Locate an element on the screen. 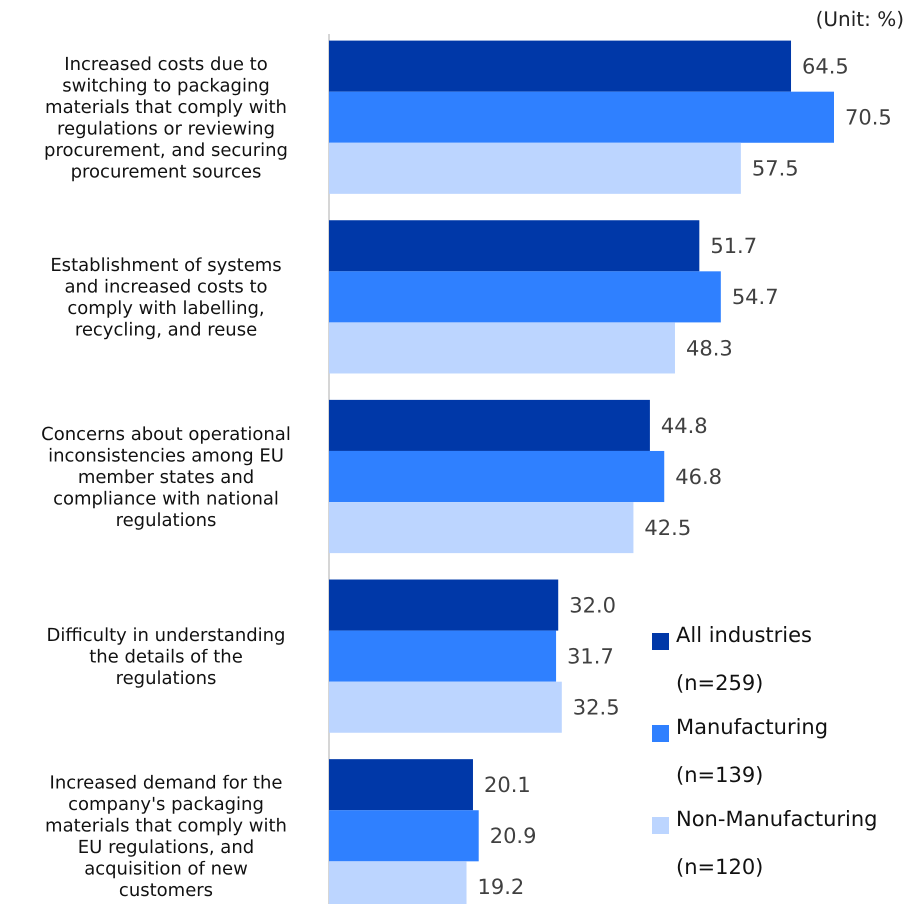 The width and height of the screenshot is (910, 904). data-label: 64.5 is located at coordinates (825, 66).